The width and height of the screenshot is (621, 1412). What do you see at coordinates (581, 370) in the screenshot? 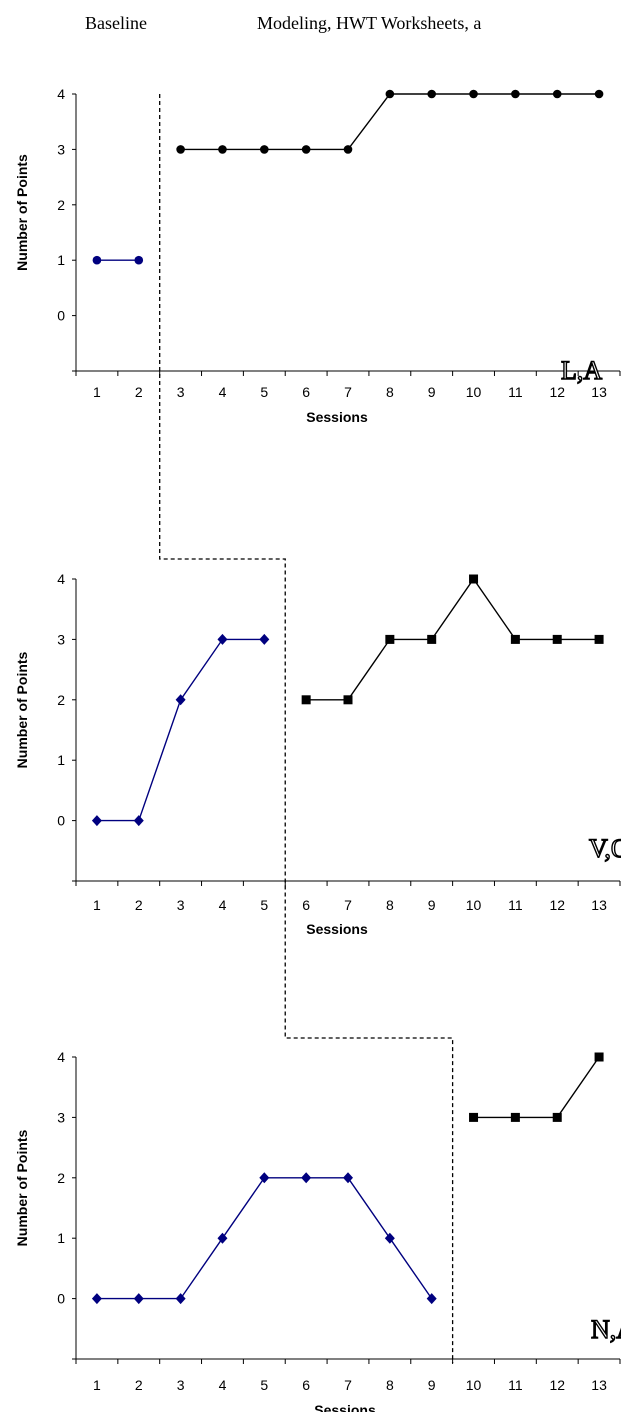
I see `participant-label: L,A` at bounding box center [581, 370].